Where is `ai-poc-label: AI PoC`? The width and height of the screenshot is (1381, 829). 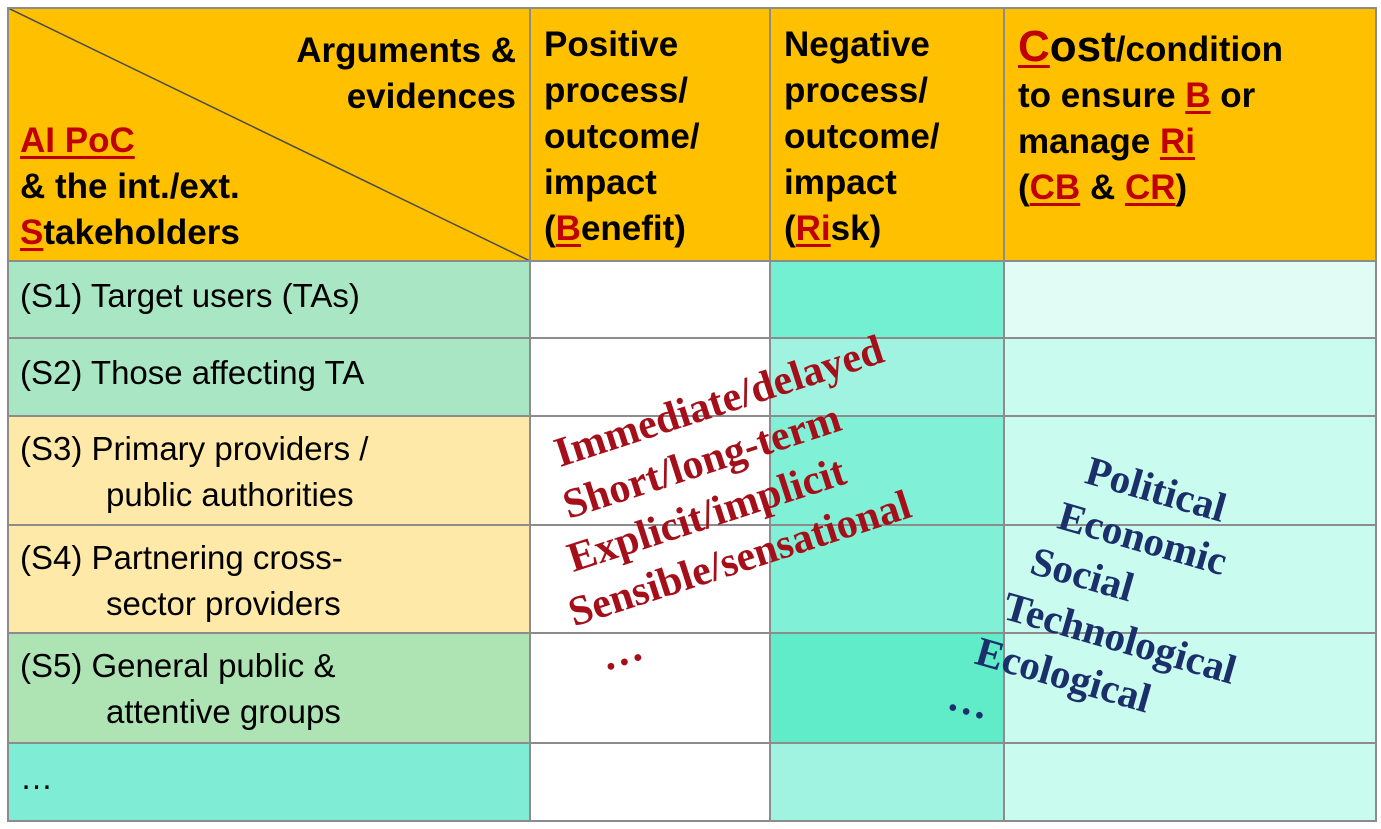 ai-poc-label: AI PoC is located at coordinates (77, 140).